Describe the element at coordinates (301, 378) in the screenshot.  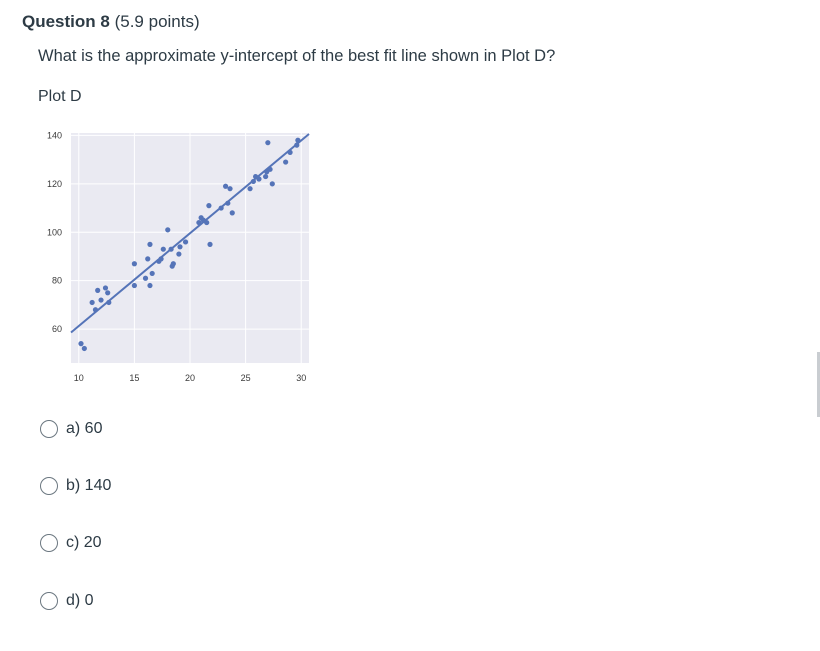
I see `x-tick-label: 30` at that location.